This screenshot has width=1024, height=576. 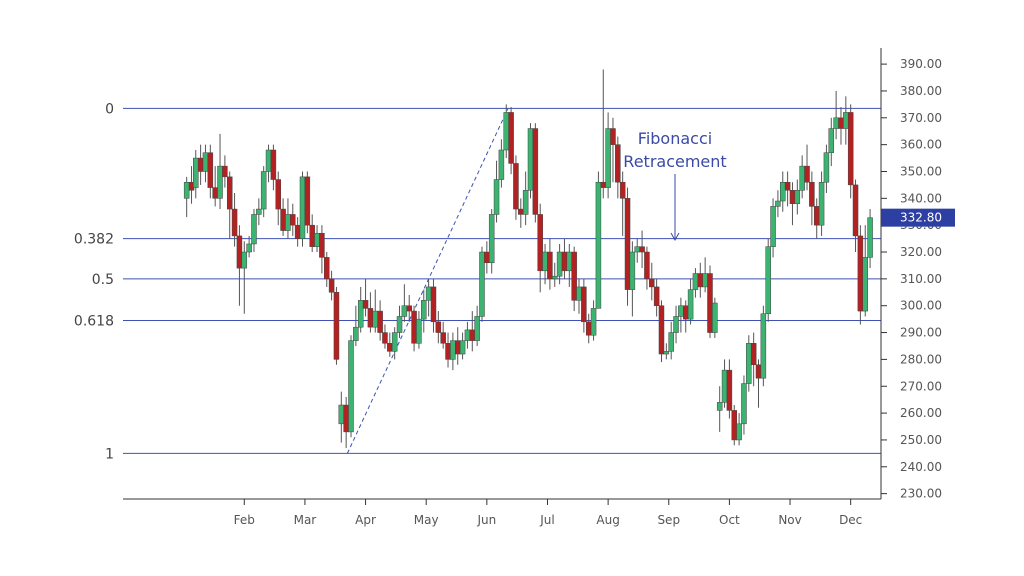 I want to click on y-tick-label: 250.00, so click(x=921, y=440).